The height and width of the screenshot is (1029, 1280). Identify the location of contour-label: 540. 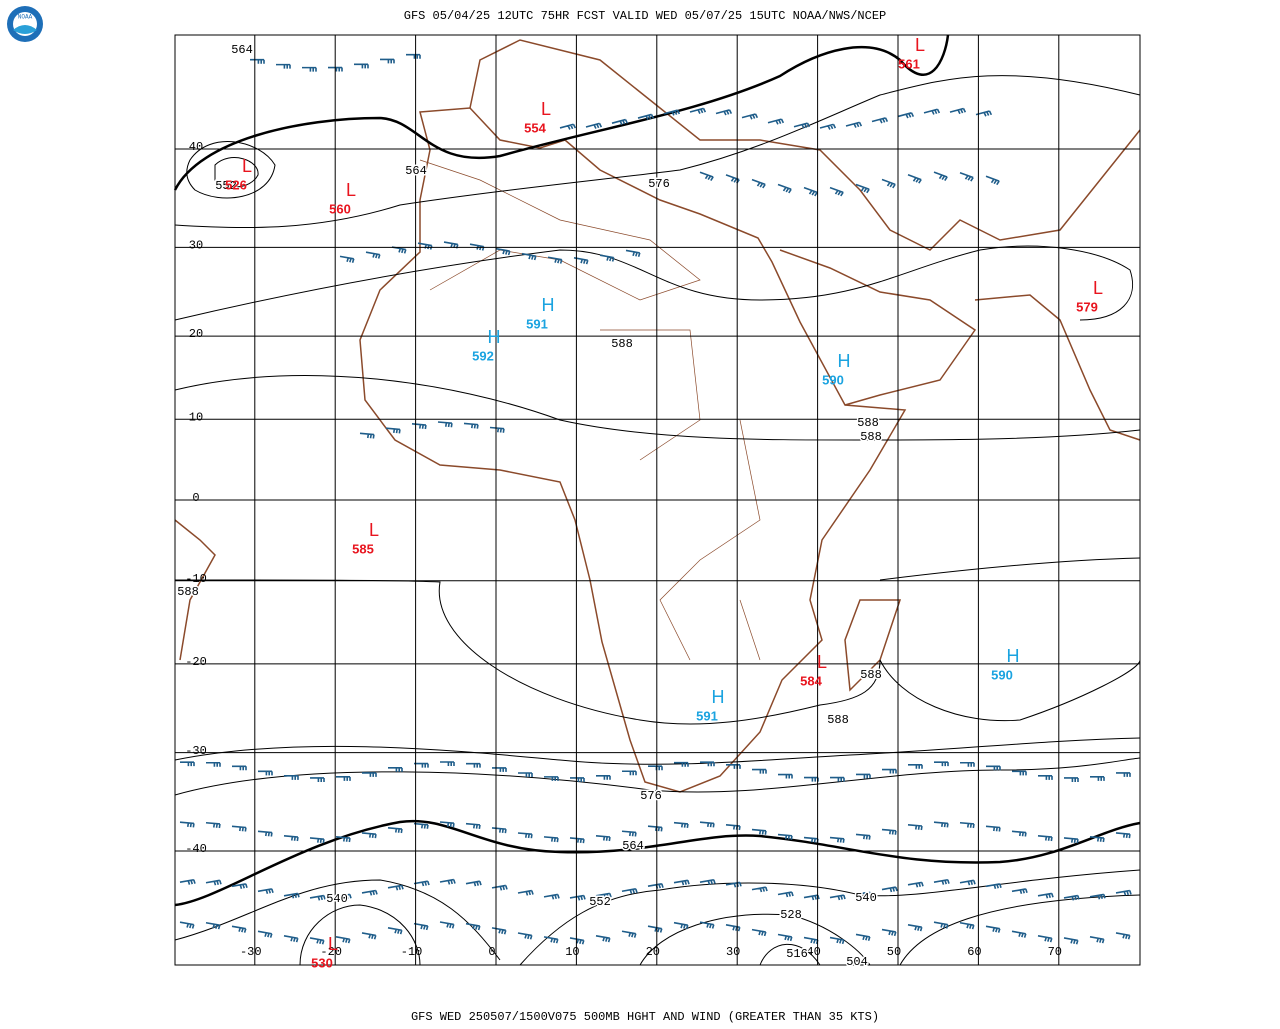
(866, 898).